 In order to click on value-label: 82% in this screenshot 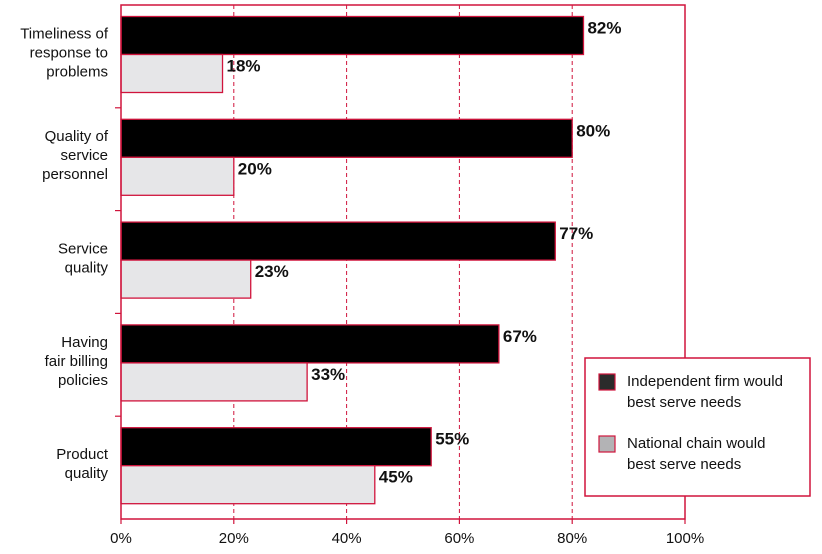, I will do `click(604, 28)`.